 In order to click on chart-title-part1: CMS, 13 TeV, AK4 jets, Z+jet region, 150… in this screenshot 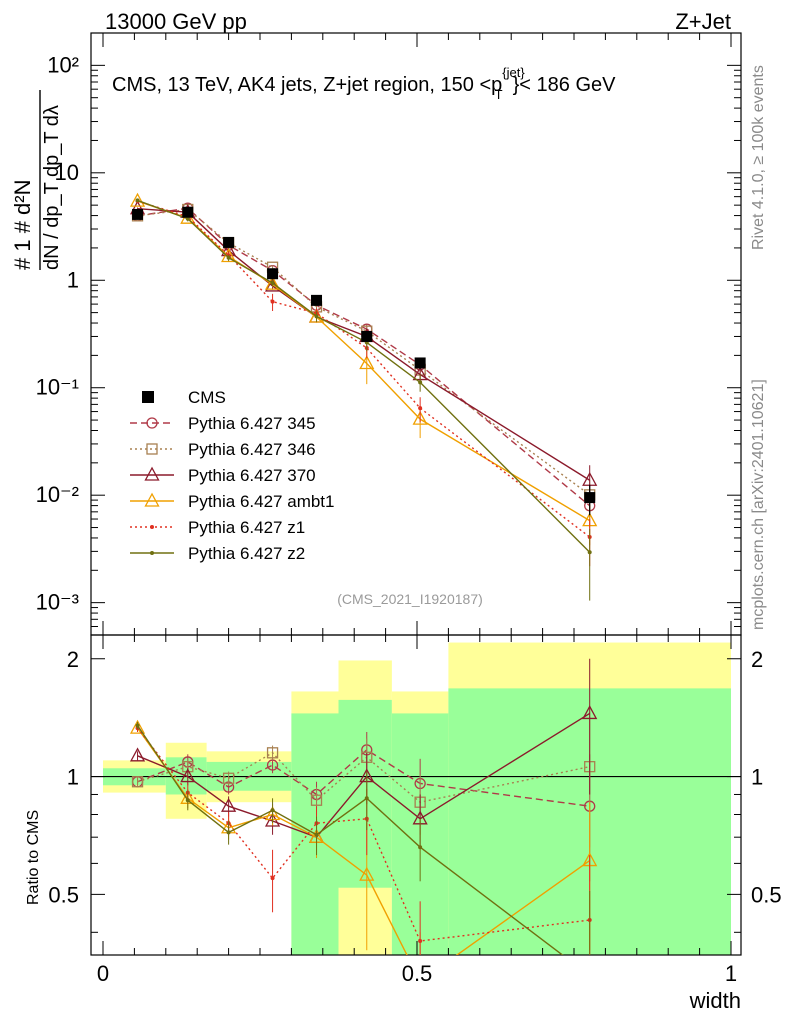, I will do `click(307, 85)`.